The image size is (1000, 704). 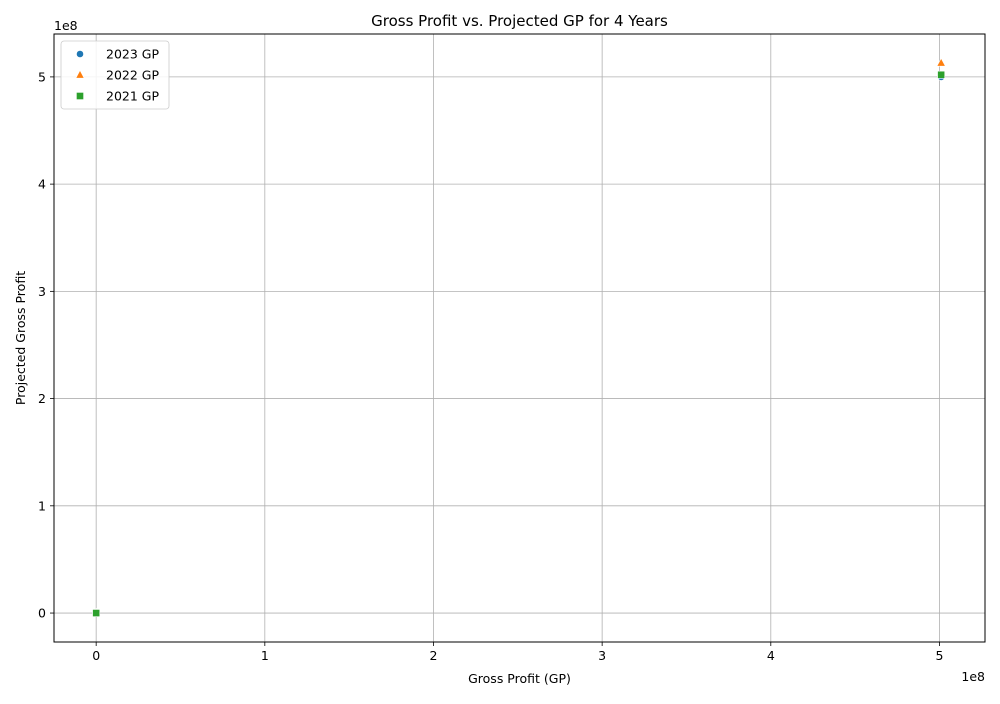 What do you see at coordinates (42, 184) in the screenshot?
I see `y-tick-label: 4` at bounding box center [42, 184].